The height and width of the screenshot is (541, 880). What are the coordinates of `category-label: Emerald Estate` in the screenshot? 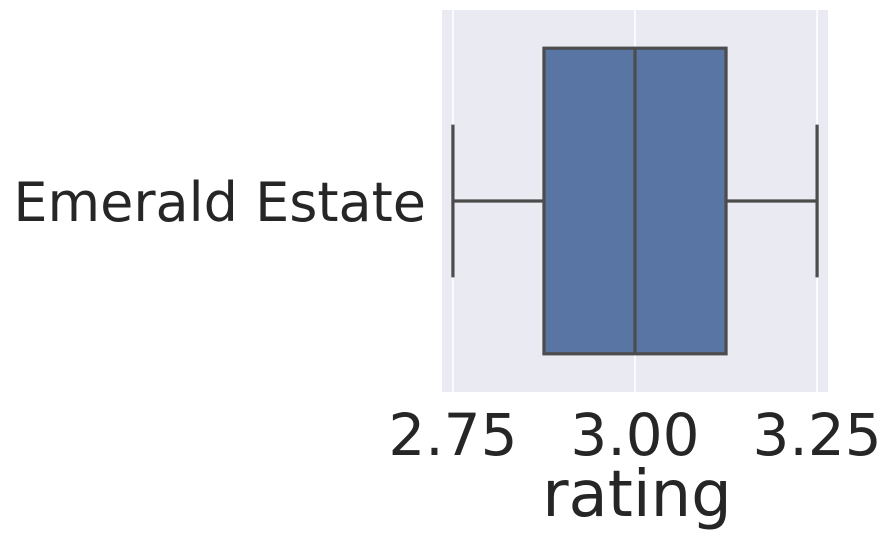 It's located at (219, 202).